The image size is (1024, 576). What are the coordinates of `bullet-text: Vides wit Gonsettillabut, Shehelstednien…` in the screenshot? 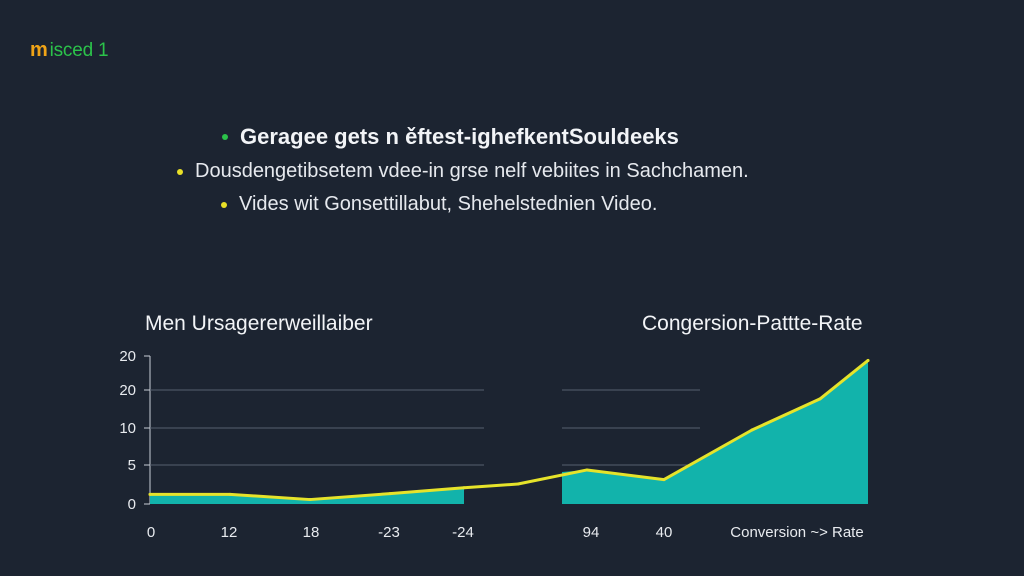 It's located at (448, 204).